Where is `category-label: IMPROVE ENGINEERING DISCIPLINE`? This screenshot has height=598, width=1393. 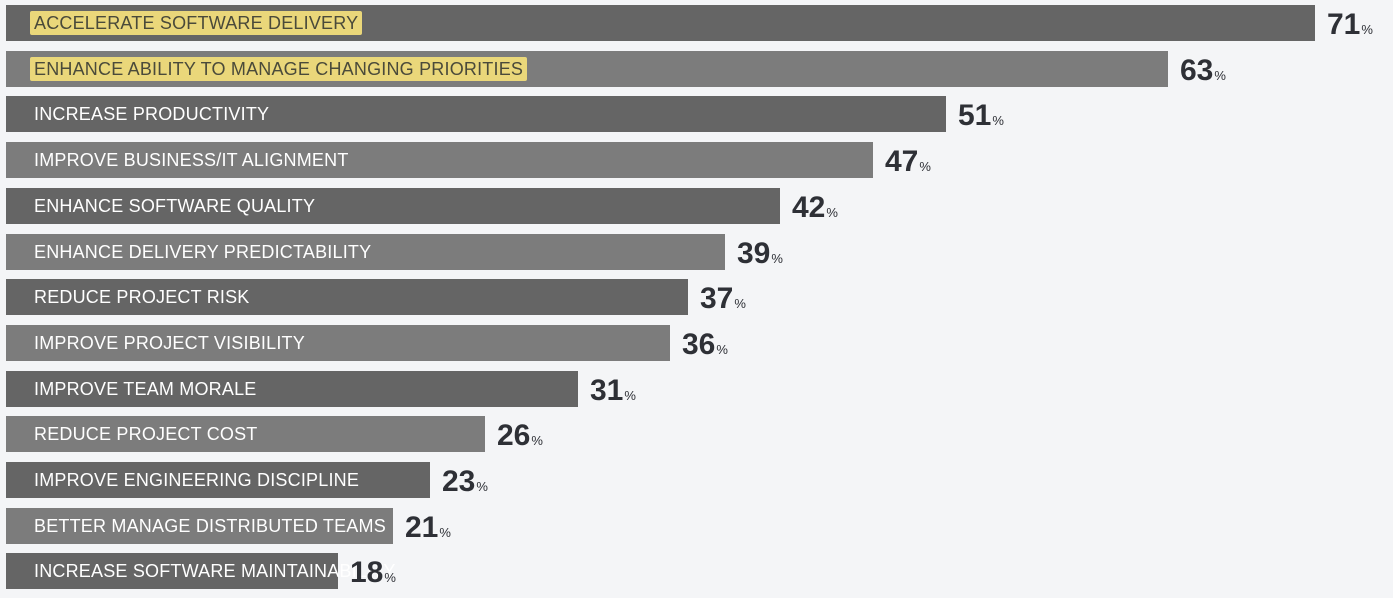 category-label: IMPROVE ENGINEERING DISCIPLINE is located at coordinates (197, 480).